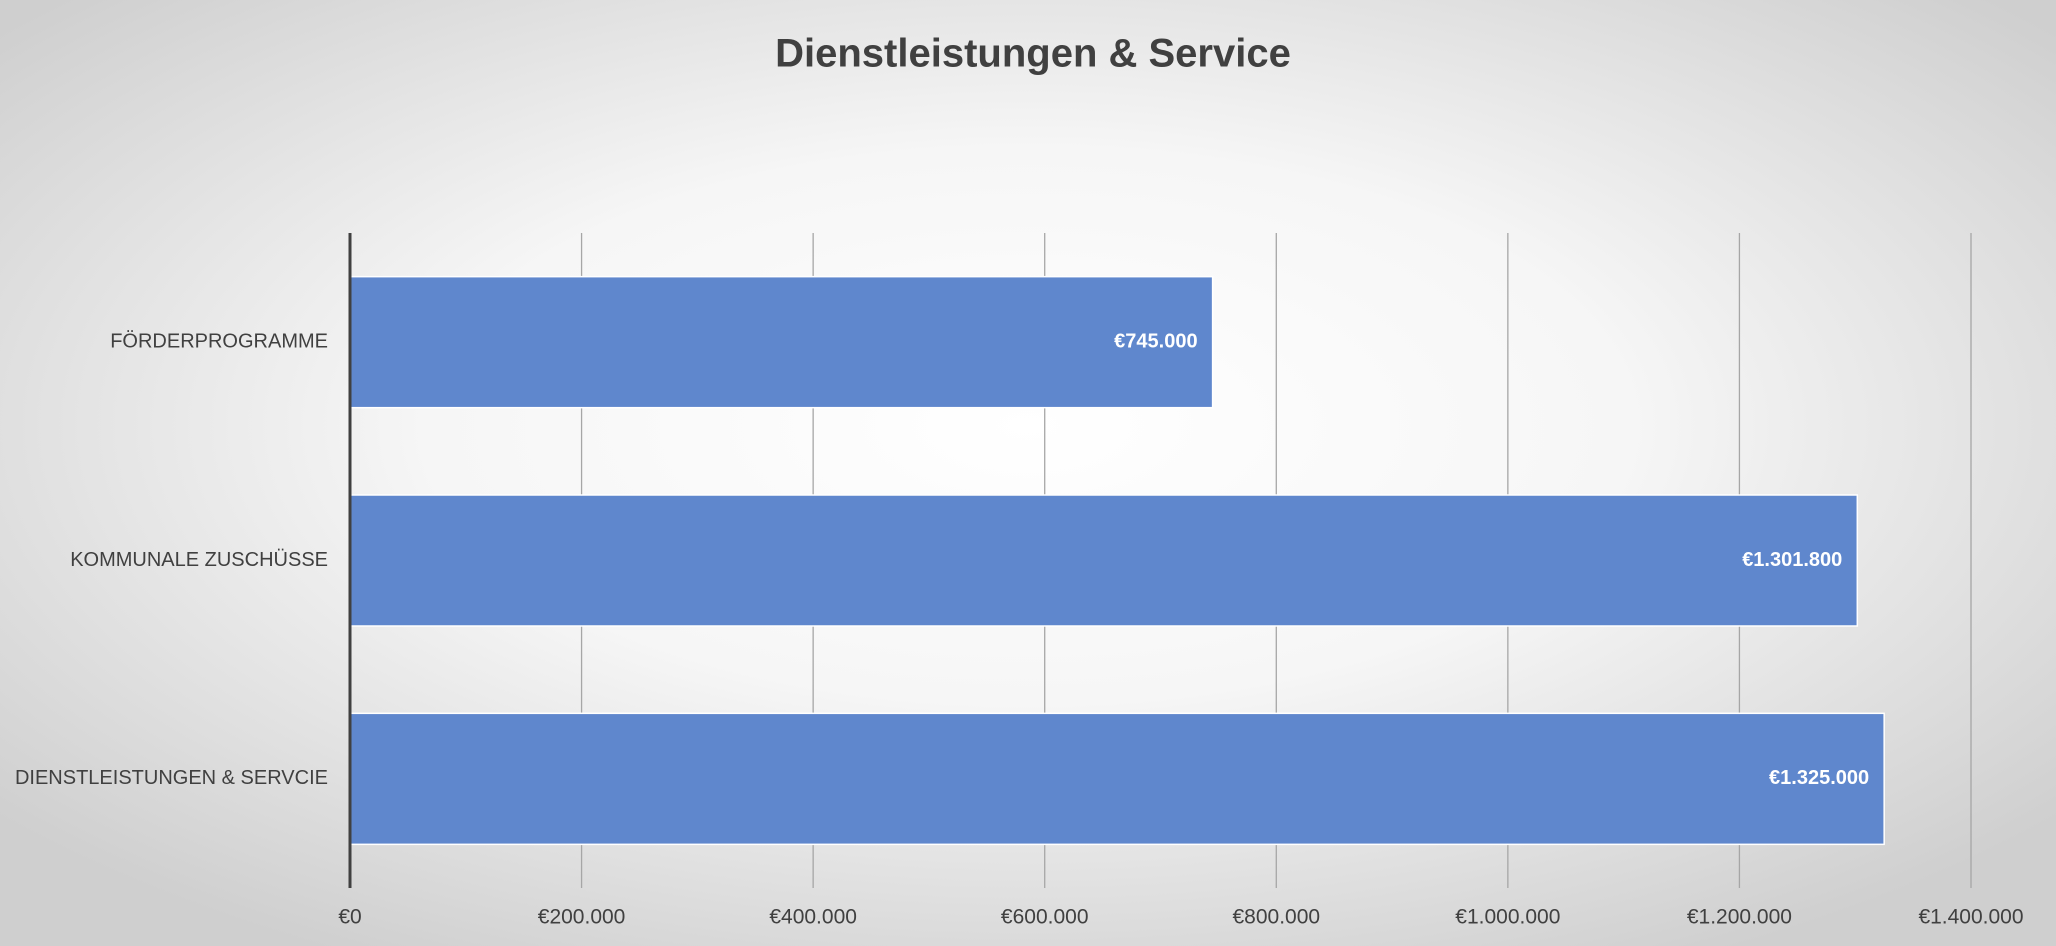  I want to click on x-tick-label: €400.000, so click(813, 917).